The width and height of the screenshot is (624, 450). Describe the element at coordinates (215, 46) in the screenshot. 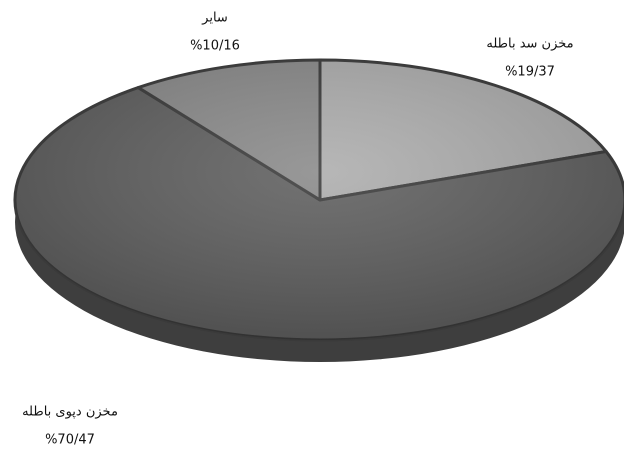

I see `slice-value-label: %10/16` at that location.